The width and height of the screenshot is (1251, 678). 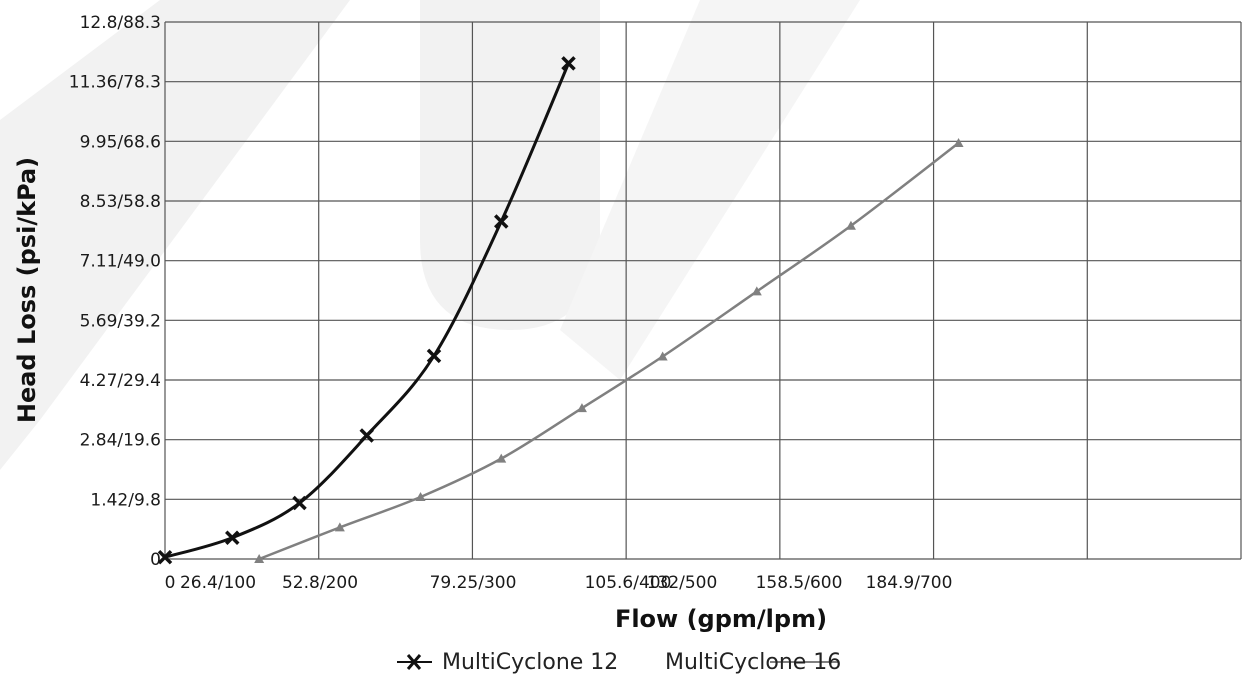 What do you see at coordinates (120, 202) in the screenshot?
I see `y-tick-label: 8.53/58.8` at bounding box center [120, 202].